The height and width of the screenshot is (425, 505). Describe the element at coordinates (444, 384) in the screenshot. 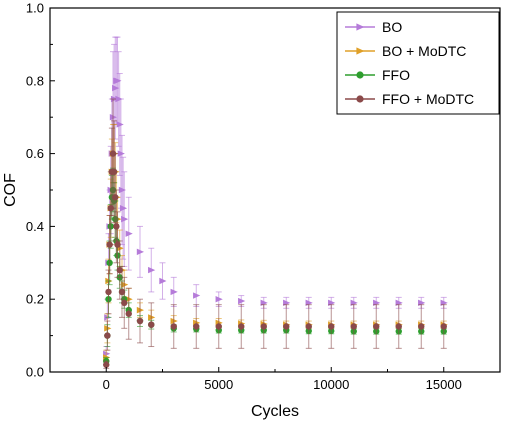

I see `x-tick-label: 15000` at that location.